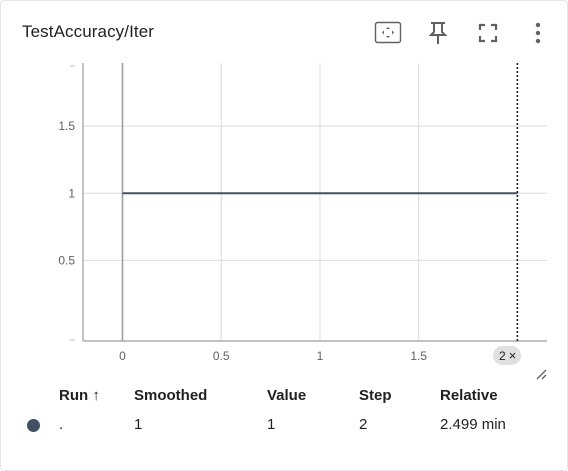 This screenshot has height=471, width=568. I want to click on more-options-button, so click(538, 33).